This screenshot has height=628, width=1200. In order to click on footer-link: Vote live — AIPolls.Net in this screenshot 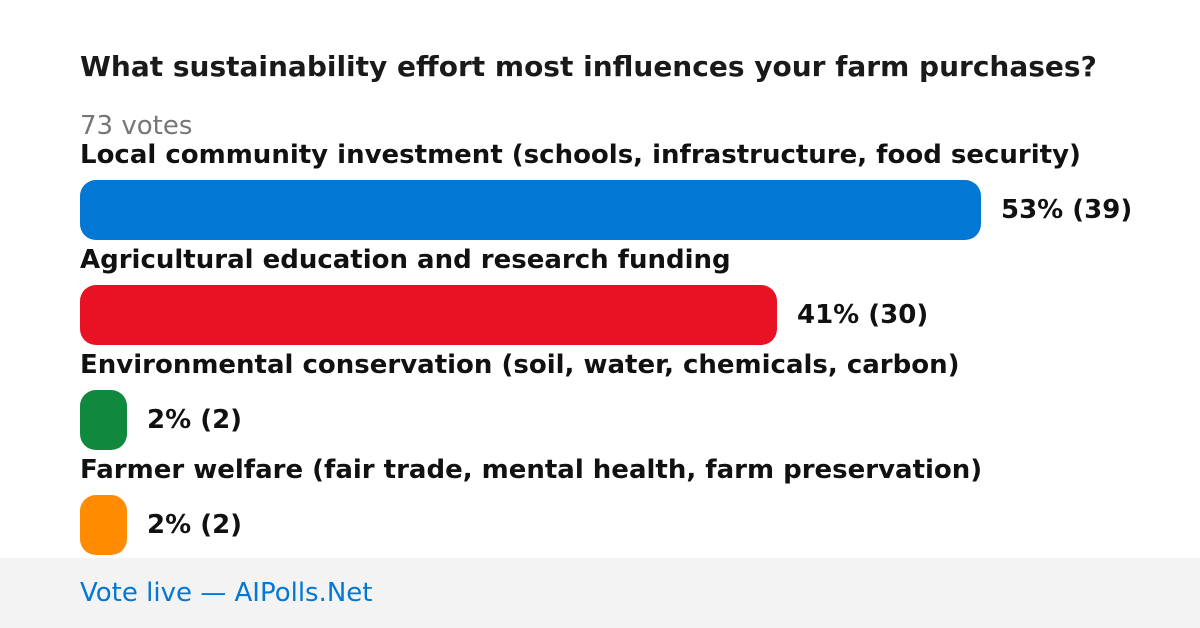, I will do `click(226, 593)`.